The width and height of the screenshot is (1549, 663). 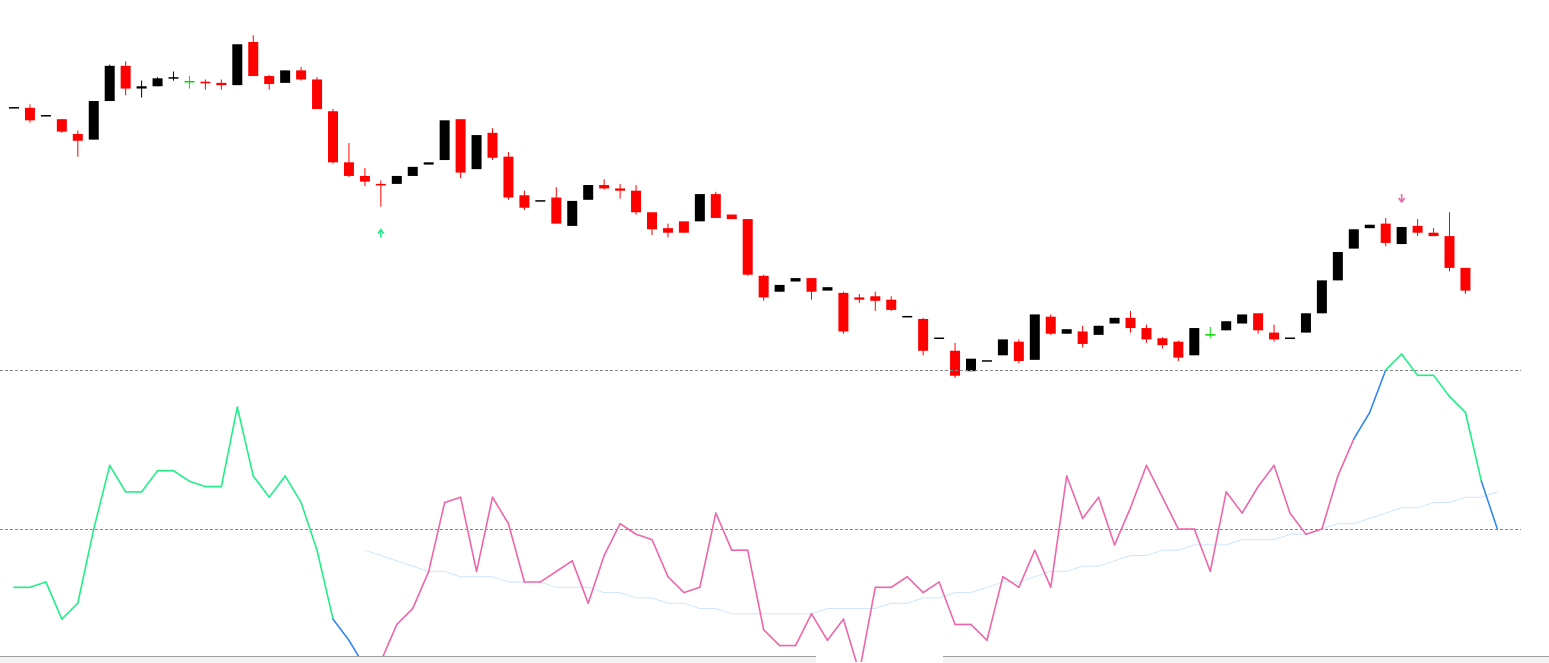 What do you see at coordinates (1246, 659) in the screenshot?
I see `scrollbar-right` at bounding box center [1246, 659].